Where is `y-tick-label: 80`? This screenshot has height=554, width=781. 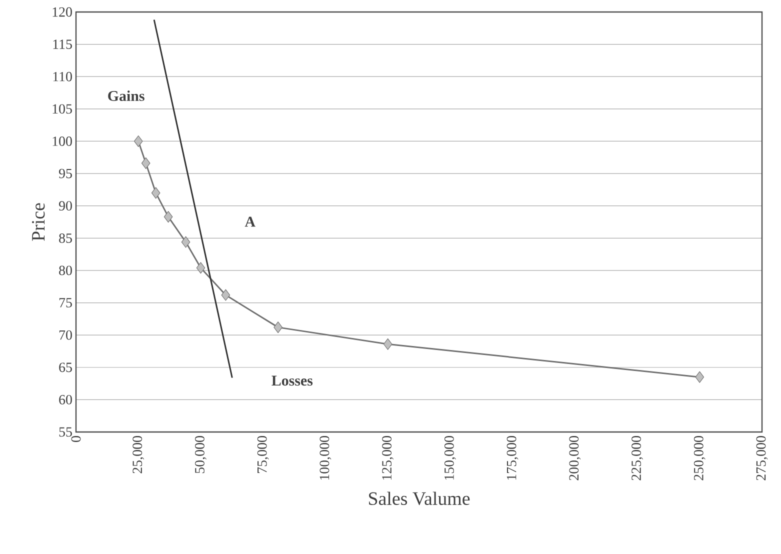
y-tick-label: 80 is located at coordinates (65, 271).